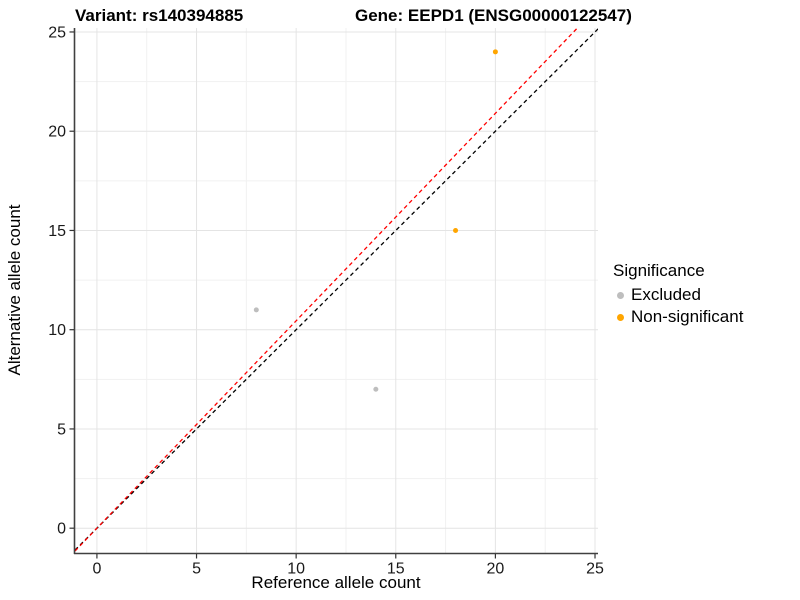 The image size is (800, 600). Describe the element at coordinates (595, 569) in the screenshot. I see `x-tick-label: 25` at that location.